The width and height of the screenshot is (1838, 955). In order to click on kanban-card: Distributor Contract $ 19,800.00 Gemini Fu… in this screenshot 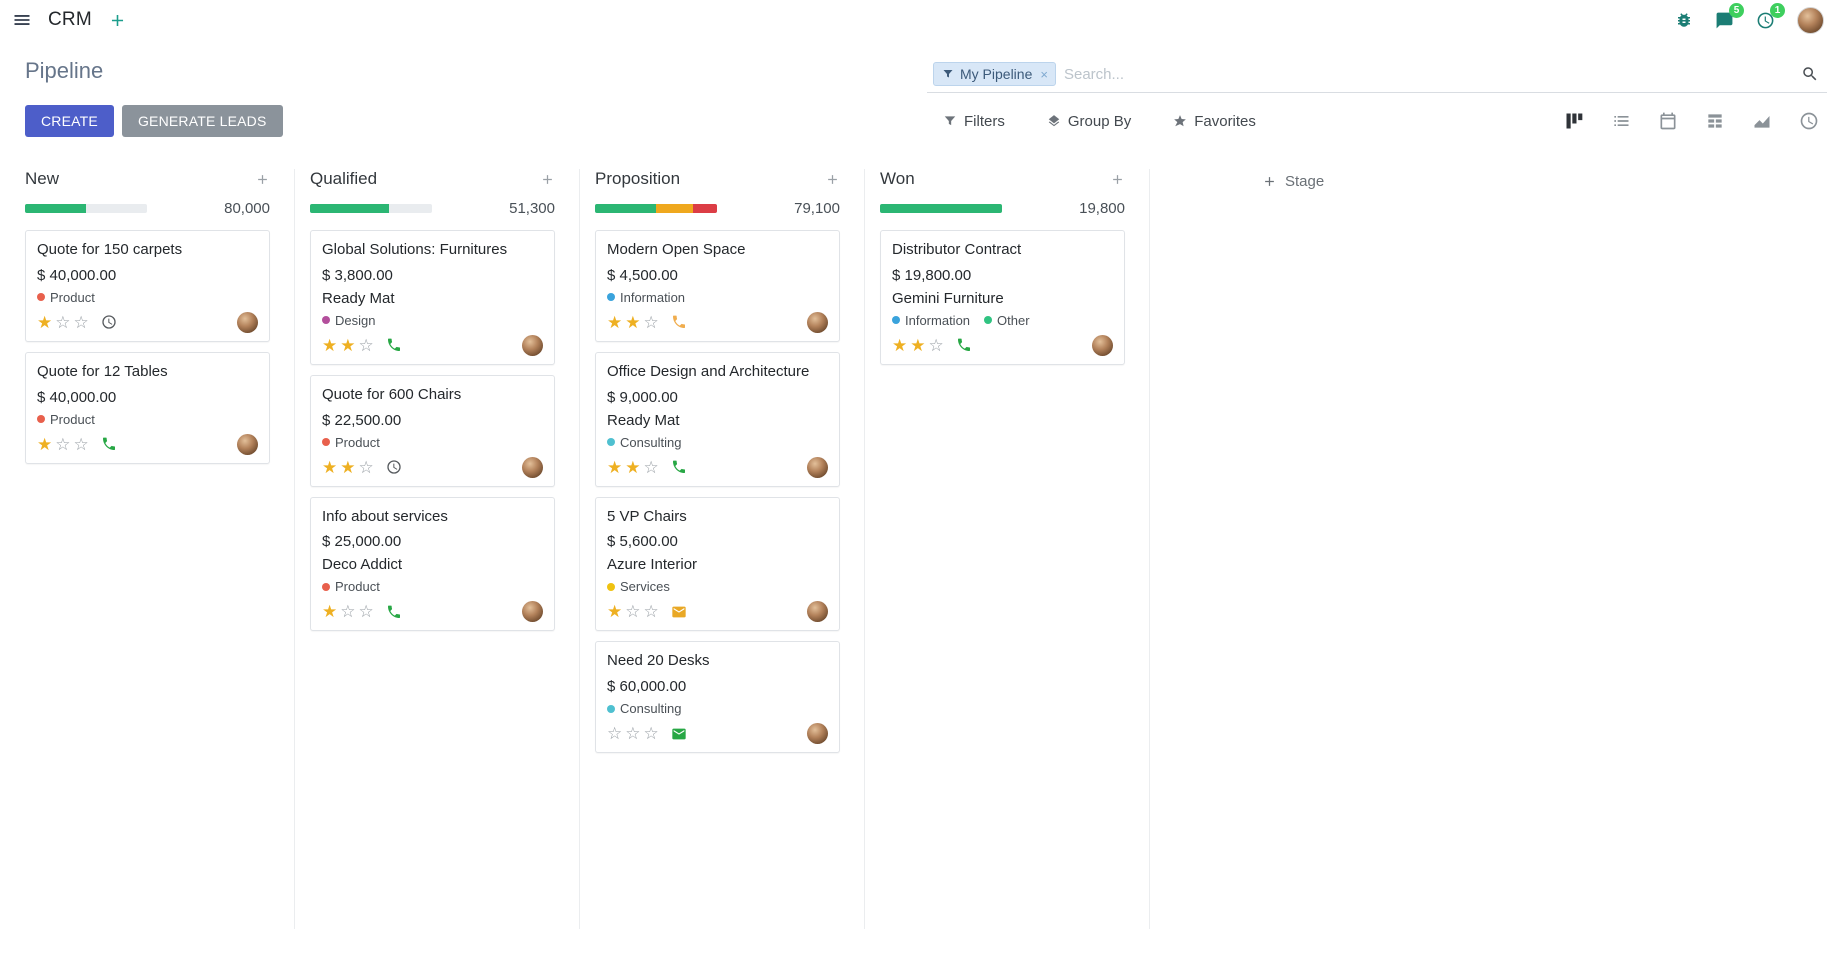, I will do `click(1002, 297)`.